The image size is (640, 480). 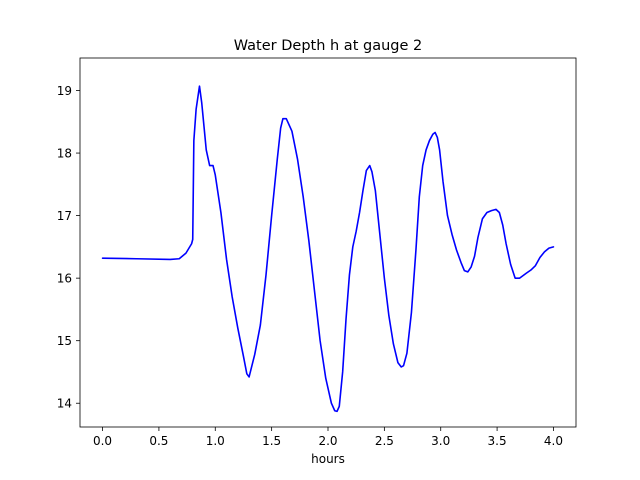 I want to click on y-tick-label: 14, so click(x=64, y=404).